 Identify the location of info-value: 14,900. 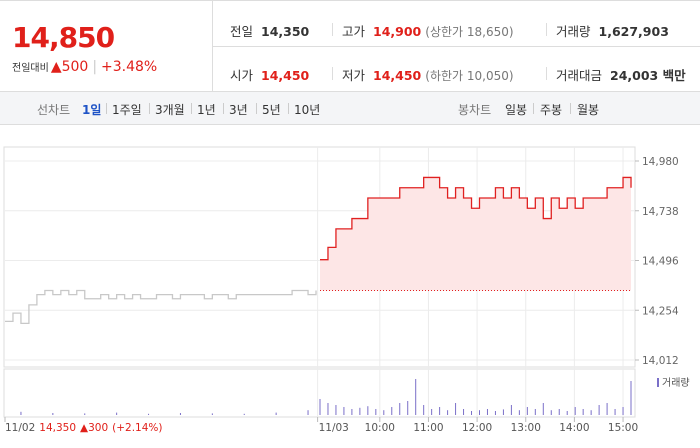
(397, 31).